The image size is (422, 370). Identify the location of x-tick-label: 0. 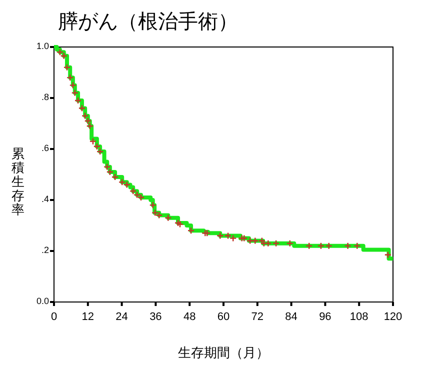
(54, 317).